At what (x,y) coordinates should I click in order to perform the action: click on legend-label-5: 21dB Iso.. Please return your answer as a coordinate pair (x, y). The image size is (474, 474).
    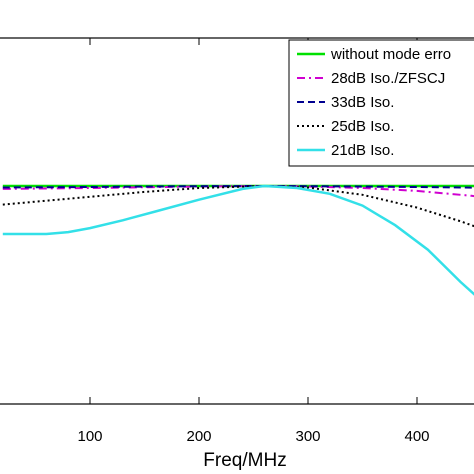
    Looking at the image, I should click on (362, 150).